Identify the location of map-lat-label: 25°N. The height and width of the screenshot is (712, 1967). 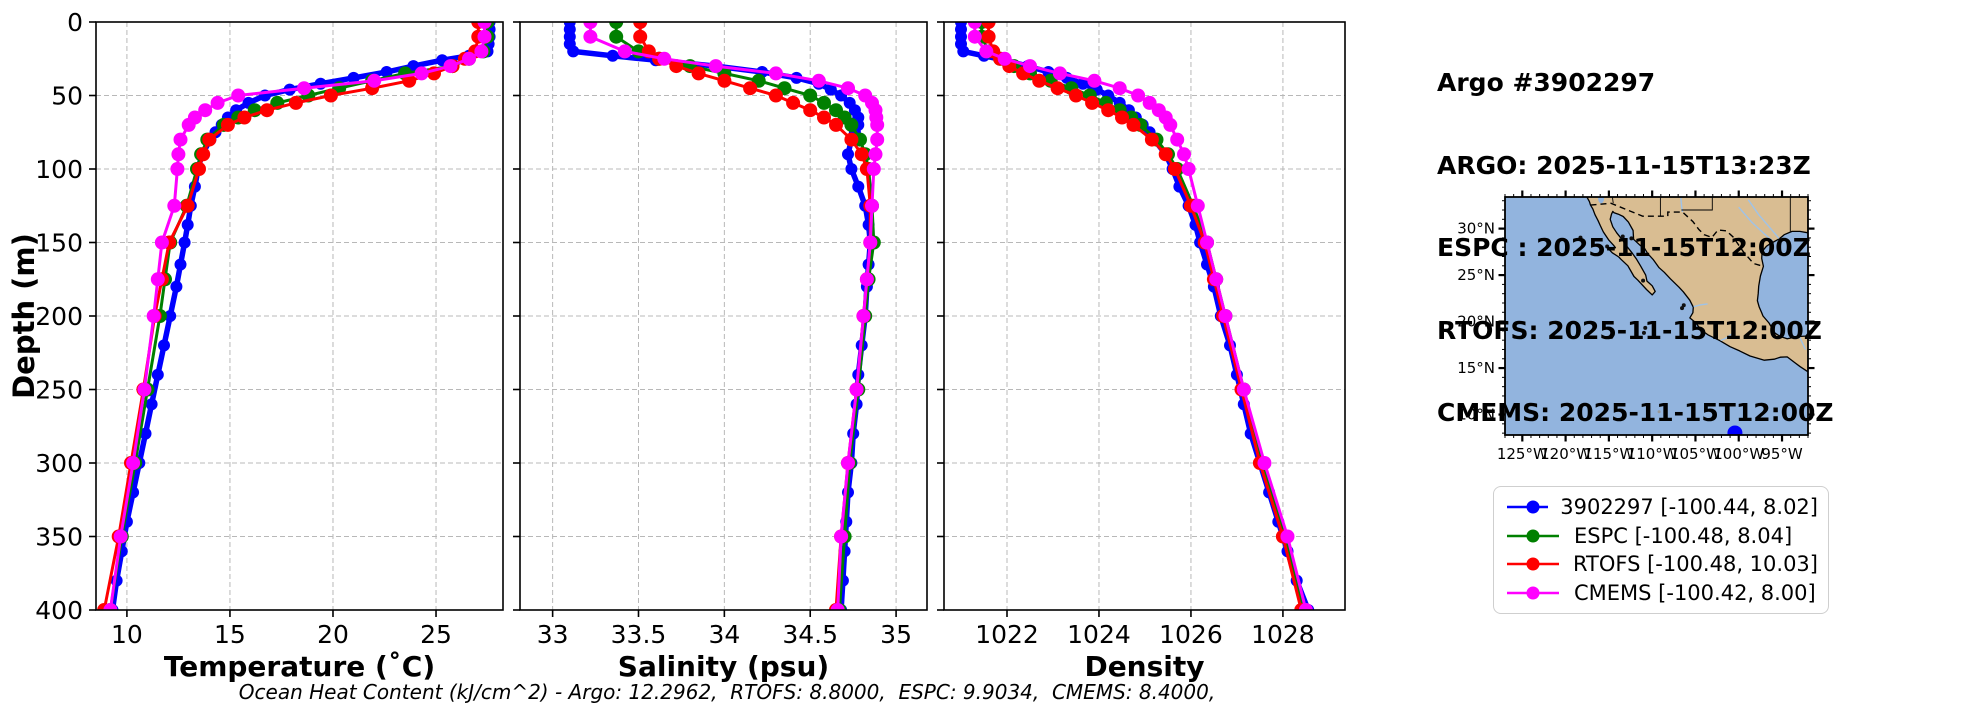
(1476, 275).